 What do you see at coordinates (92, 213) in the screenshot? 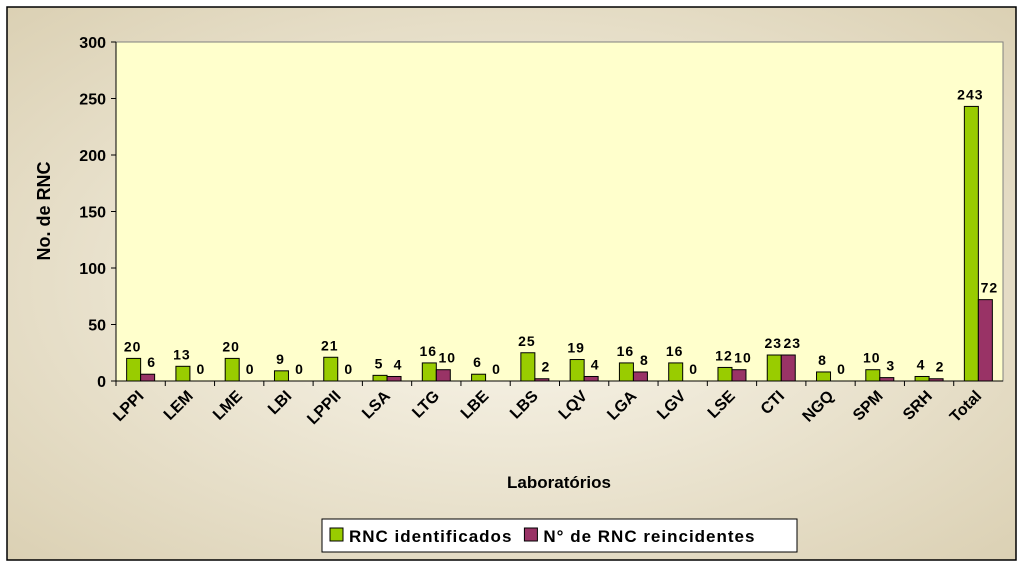
I see `y-tick-label: 150` at bounding box center [92, 213].